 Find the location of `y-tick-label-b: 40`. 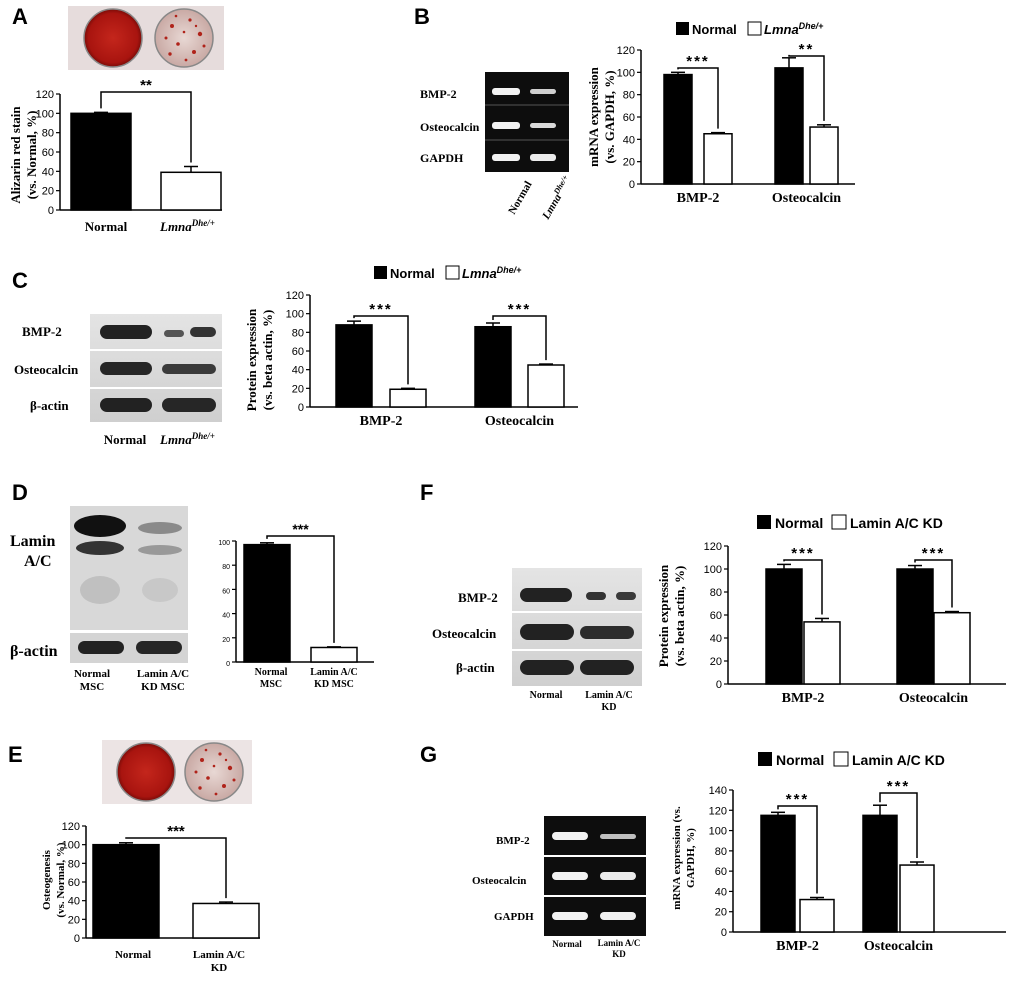

y-tick-label-b: 40 is located at coordinates (629, 140).